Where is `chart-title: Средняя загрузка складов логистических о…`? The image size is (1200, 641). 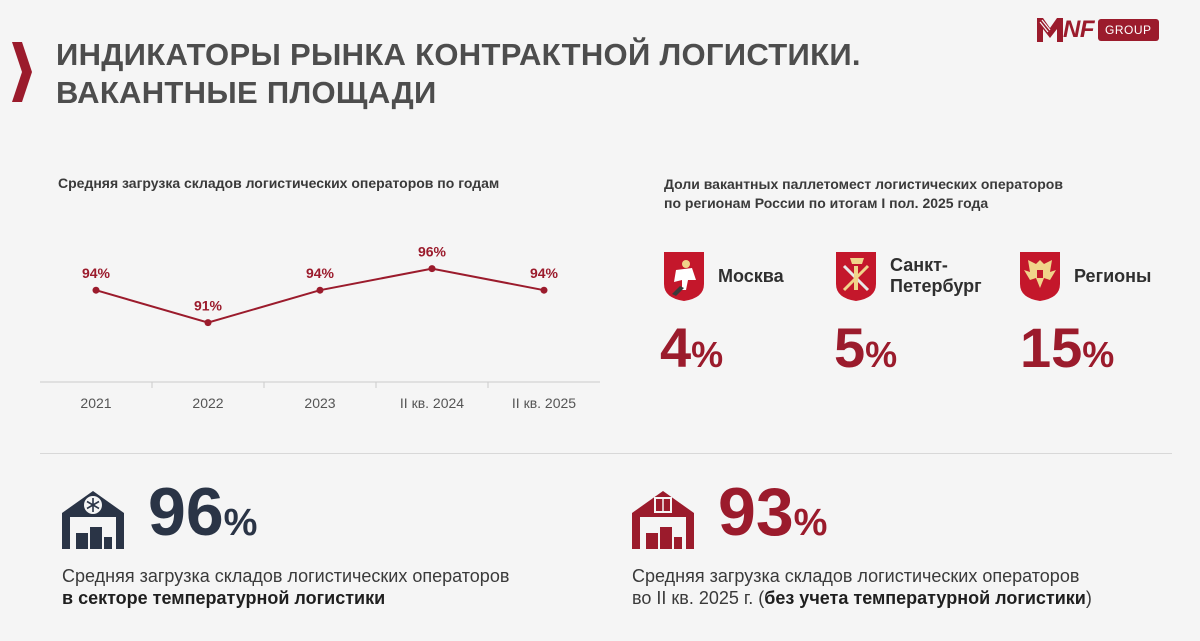
chart-title: Средняя загрузка складов логистических о… is located at coordinates (279, 183).